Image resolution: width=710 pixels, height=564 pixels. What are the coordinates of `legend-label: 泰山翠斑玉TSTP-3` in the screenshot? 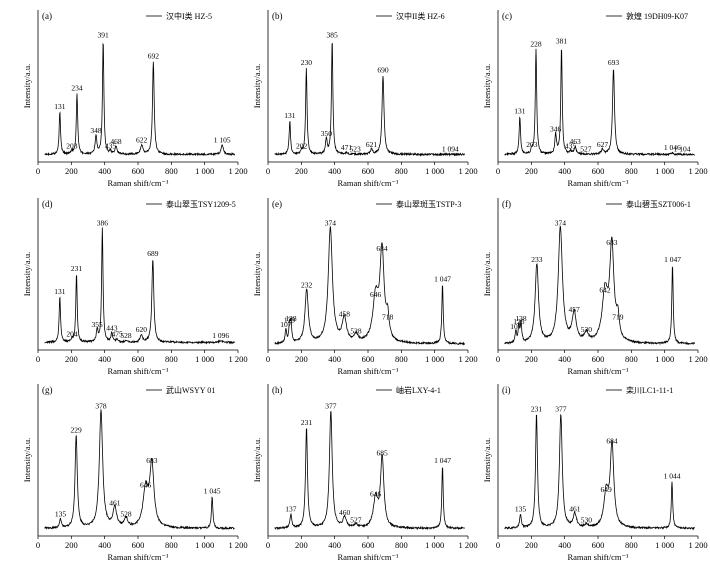 It's located at (428, 204).